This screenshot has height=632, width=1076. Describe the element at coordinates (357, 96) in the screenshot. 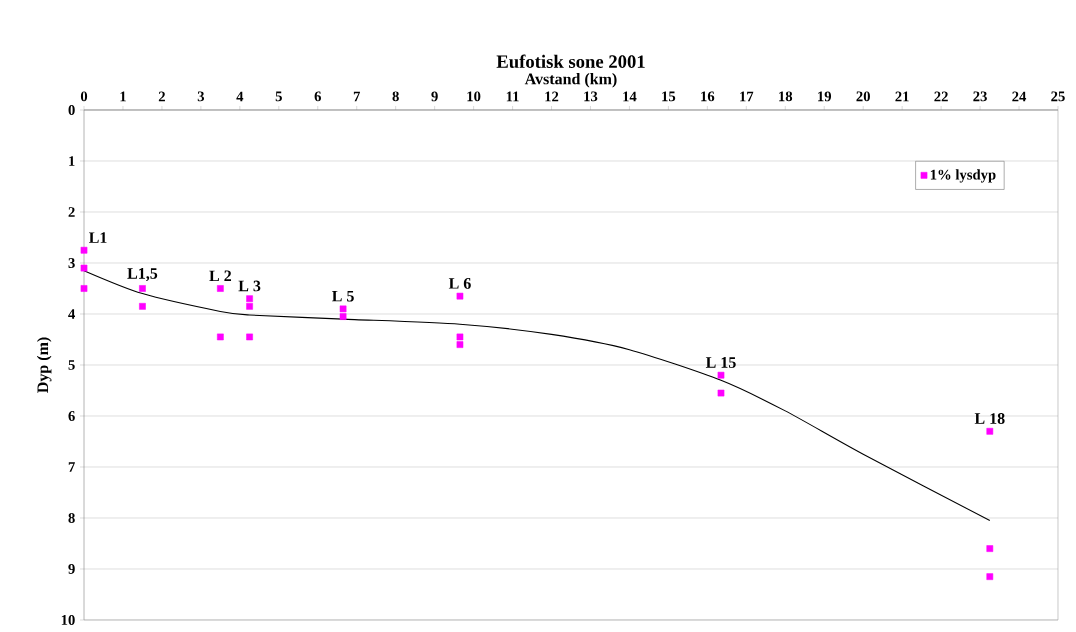

I see `x-tick-label: 7` at that location.